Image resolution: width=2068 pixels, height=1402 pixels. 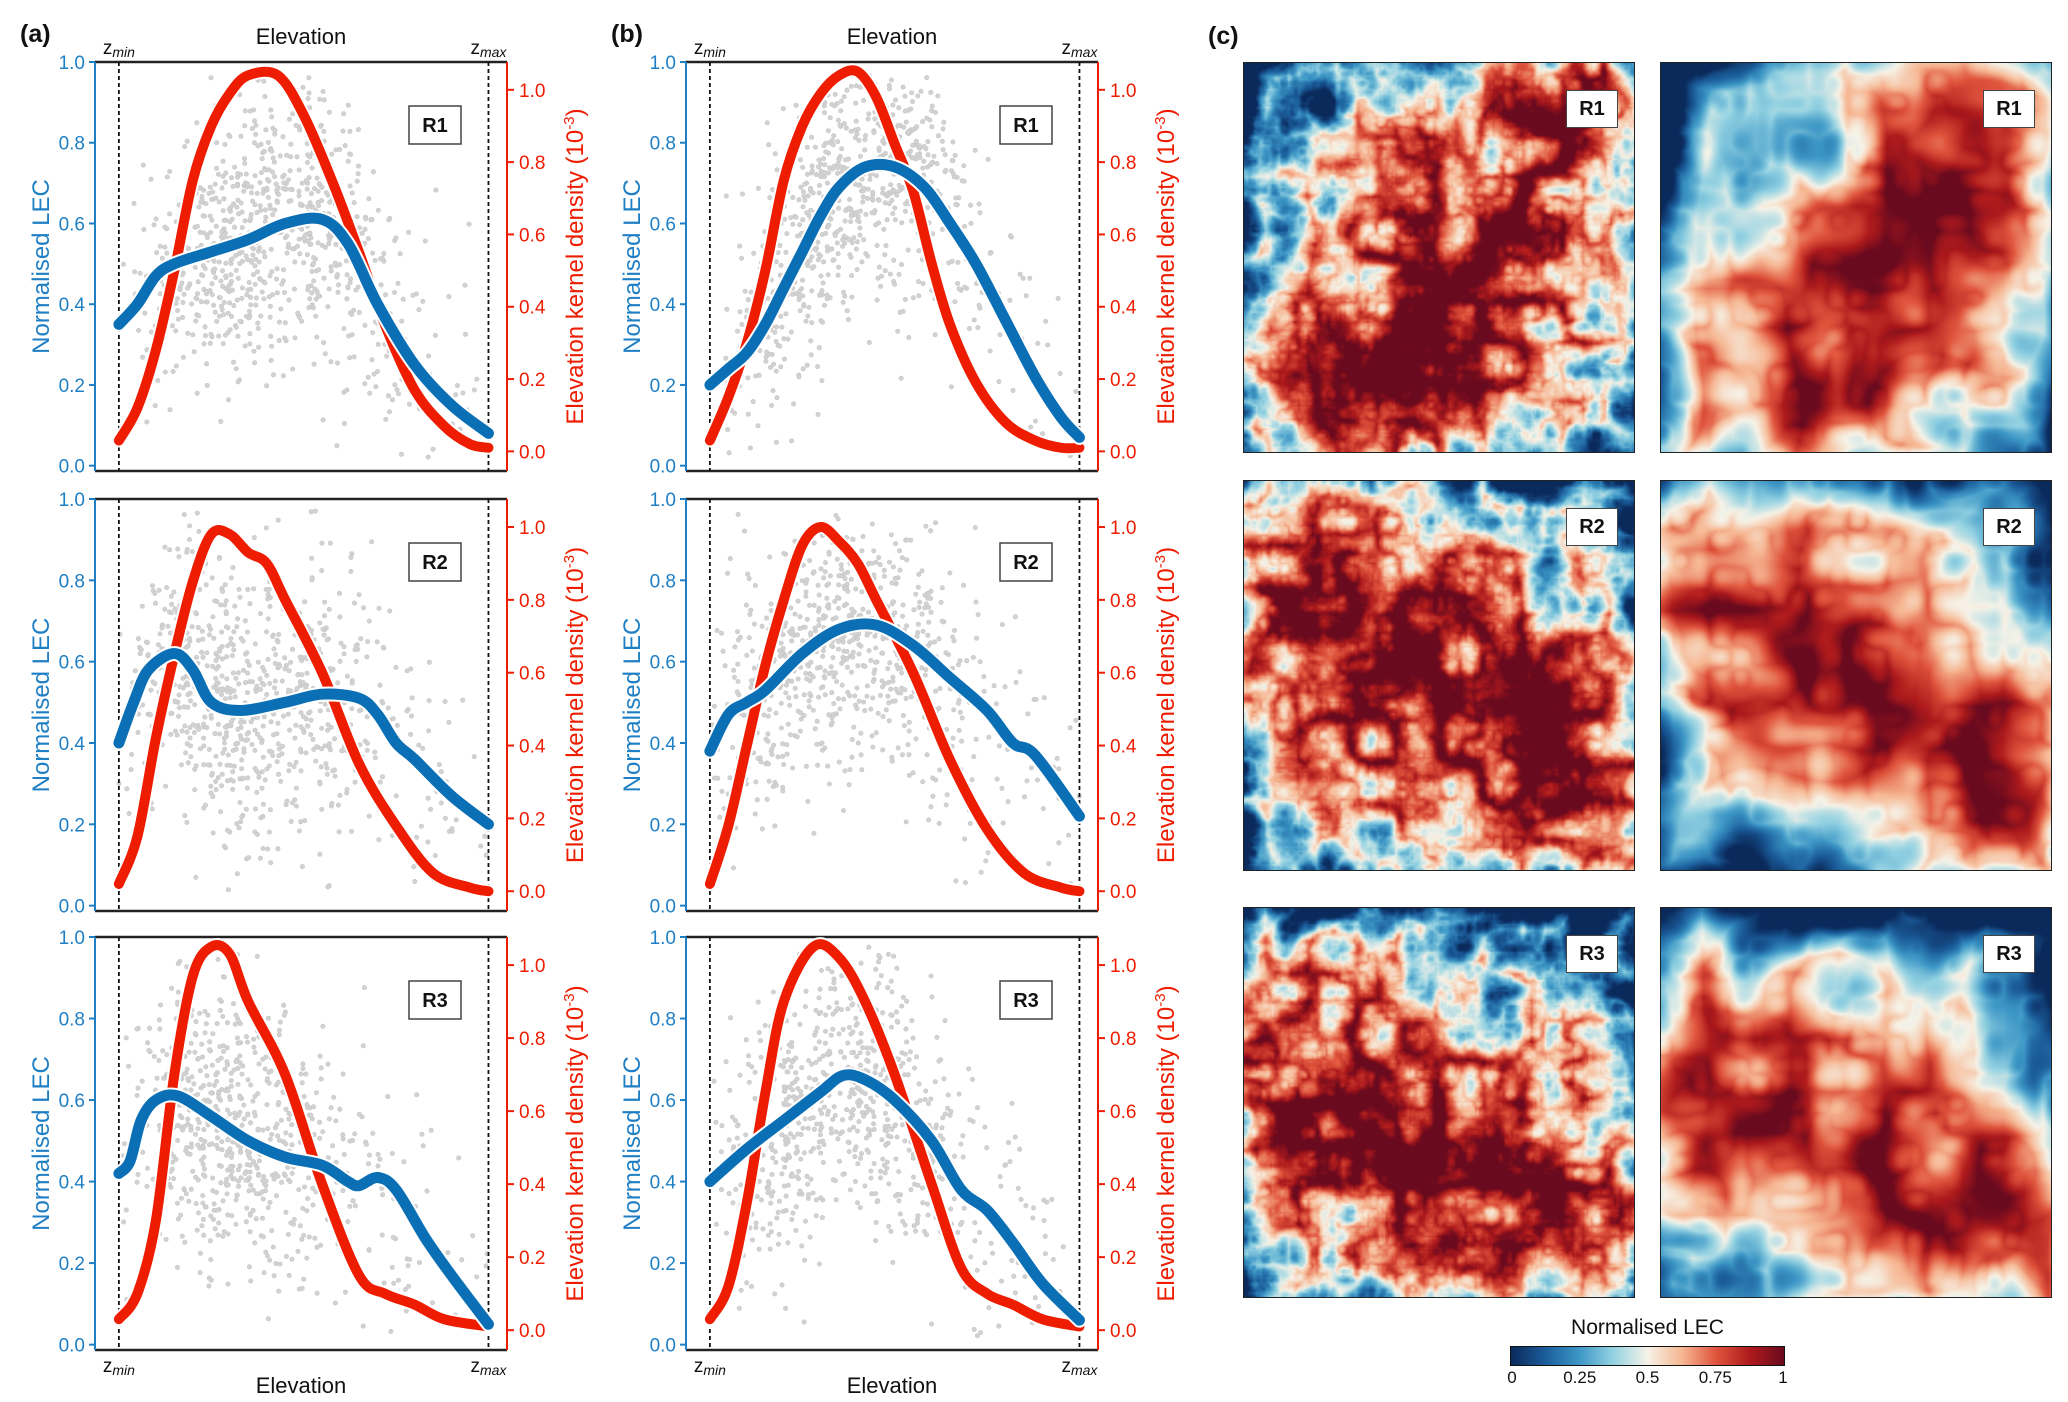 What do you see at coordinates (1123, 892) in the screenshot?
I see `right-axis-tick-label: 0.0` at bounding box center [1123, 892].